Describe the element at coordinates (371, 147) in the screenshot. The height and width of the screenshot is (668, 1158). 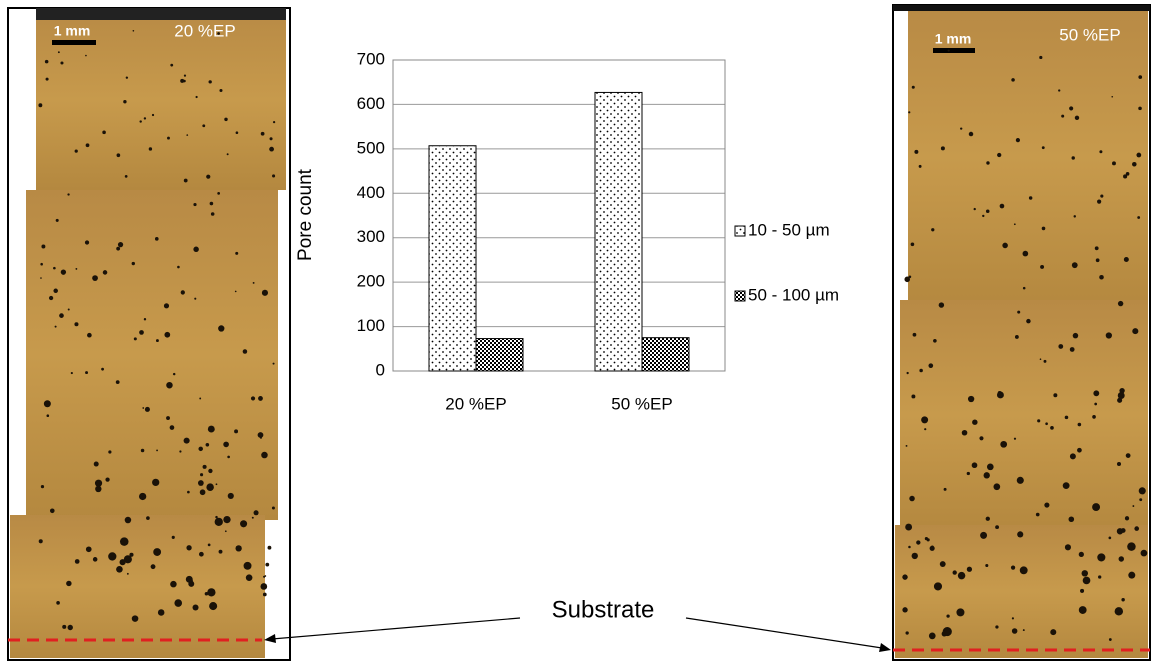
I see `y-tick-label: 500` at that location.